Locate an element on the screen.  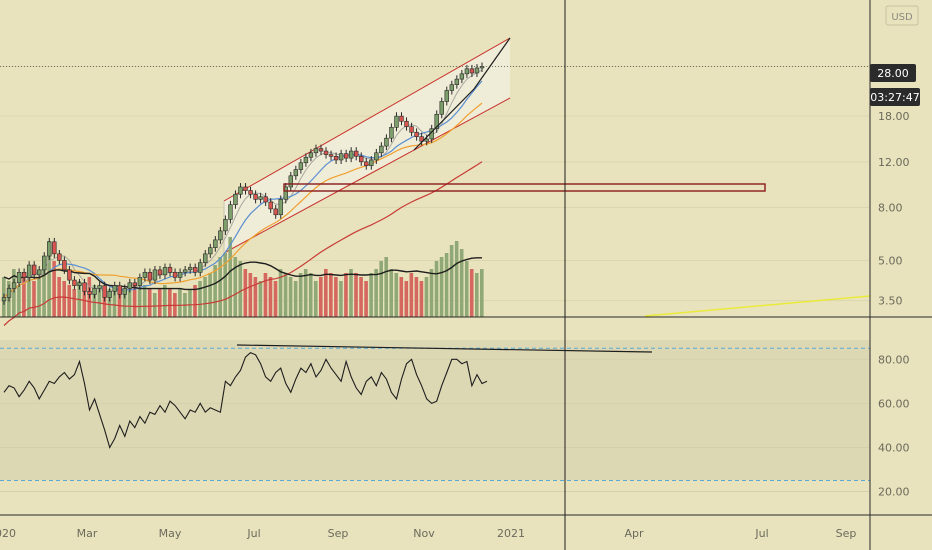
time-tick-label: Mar is located at coordinates (87, 533).